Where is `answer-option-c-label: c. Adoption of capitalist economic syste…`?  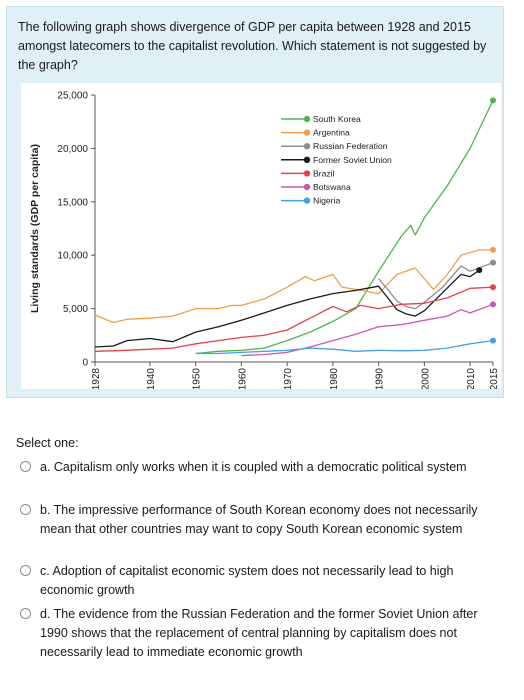
answer-option-c-label: c. Adoption of capitalist economic syste… is located at coordinates (247, 580).